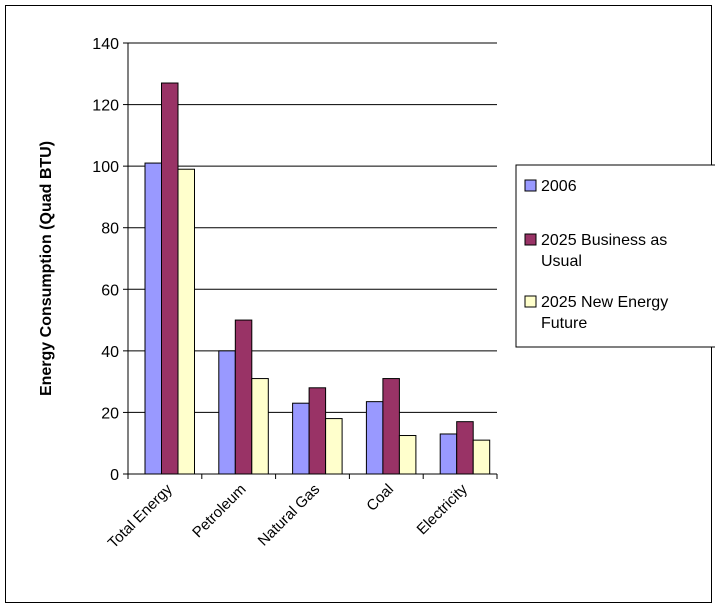 This screenshot has height=607, width=715. What do you see at coordinates (559, 186) in the screenshot?
I see `legend-label: 2006` at bounding box center [559, 186].